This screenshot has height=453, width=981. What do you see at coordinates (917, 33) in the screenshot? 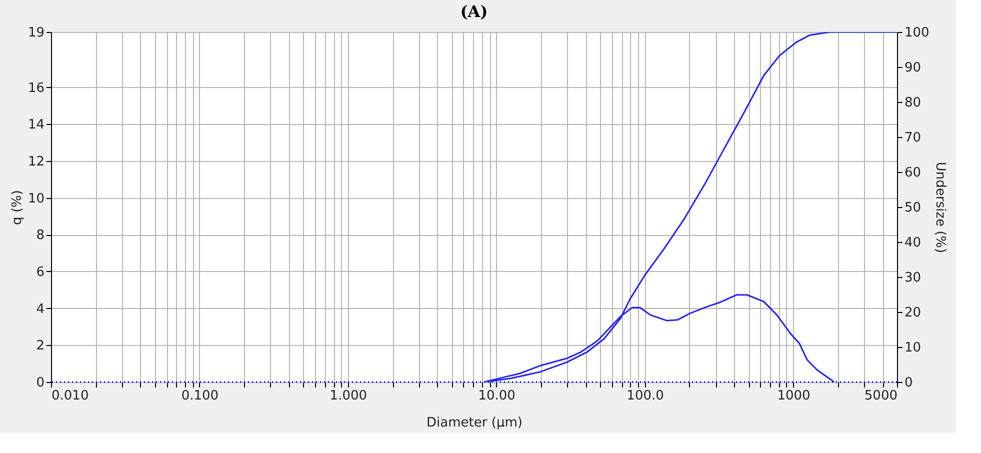
I see `y2-tick-label: 100` at bounding box center [917, 33].